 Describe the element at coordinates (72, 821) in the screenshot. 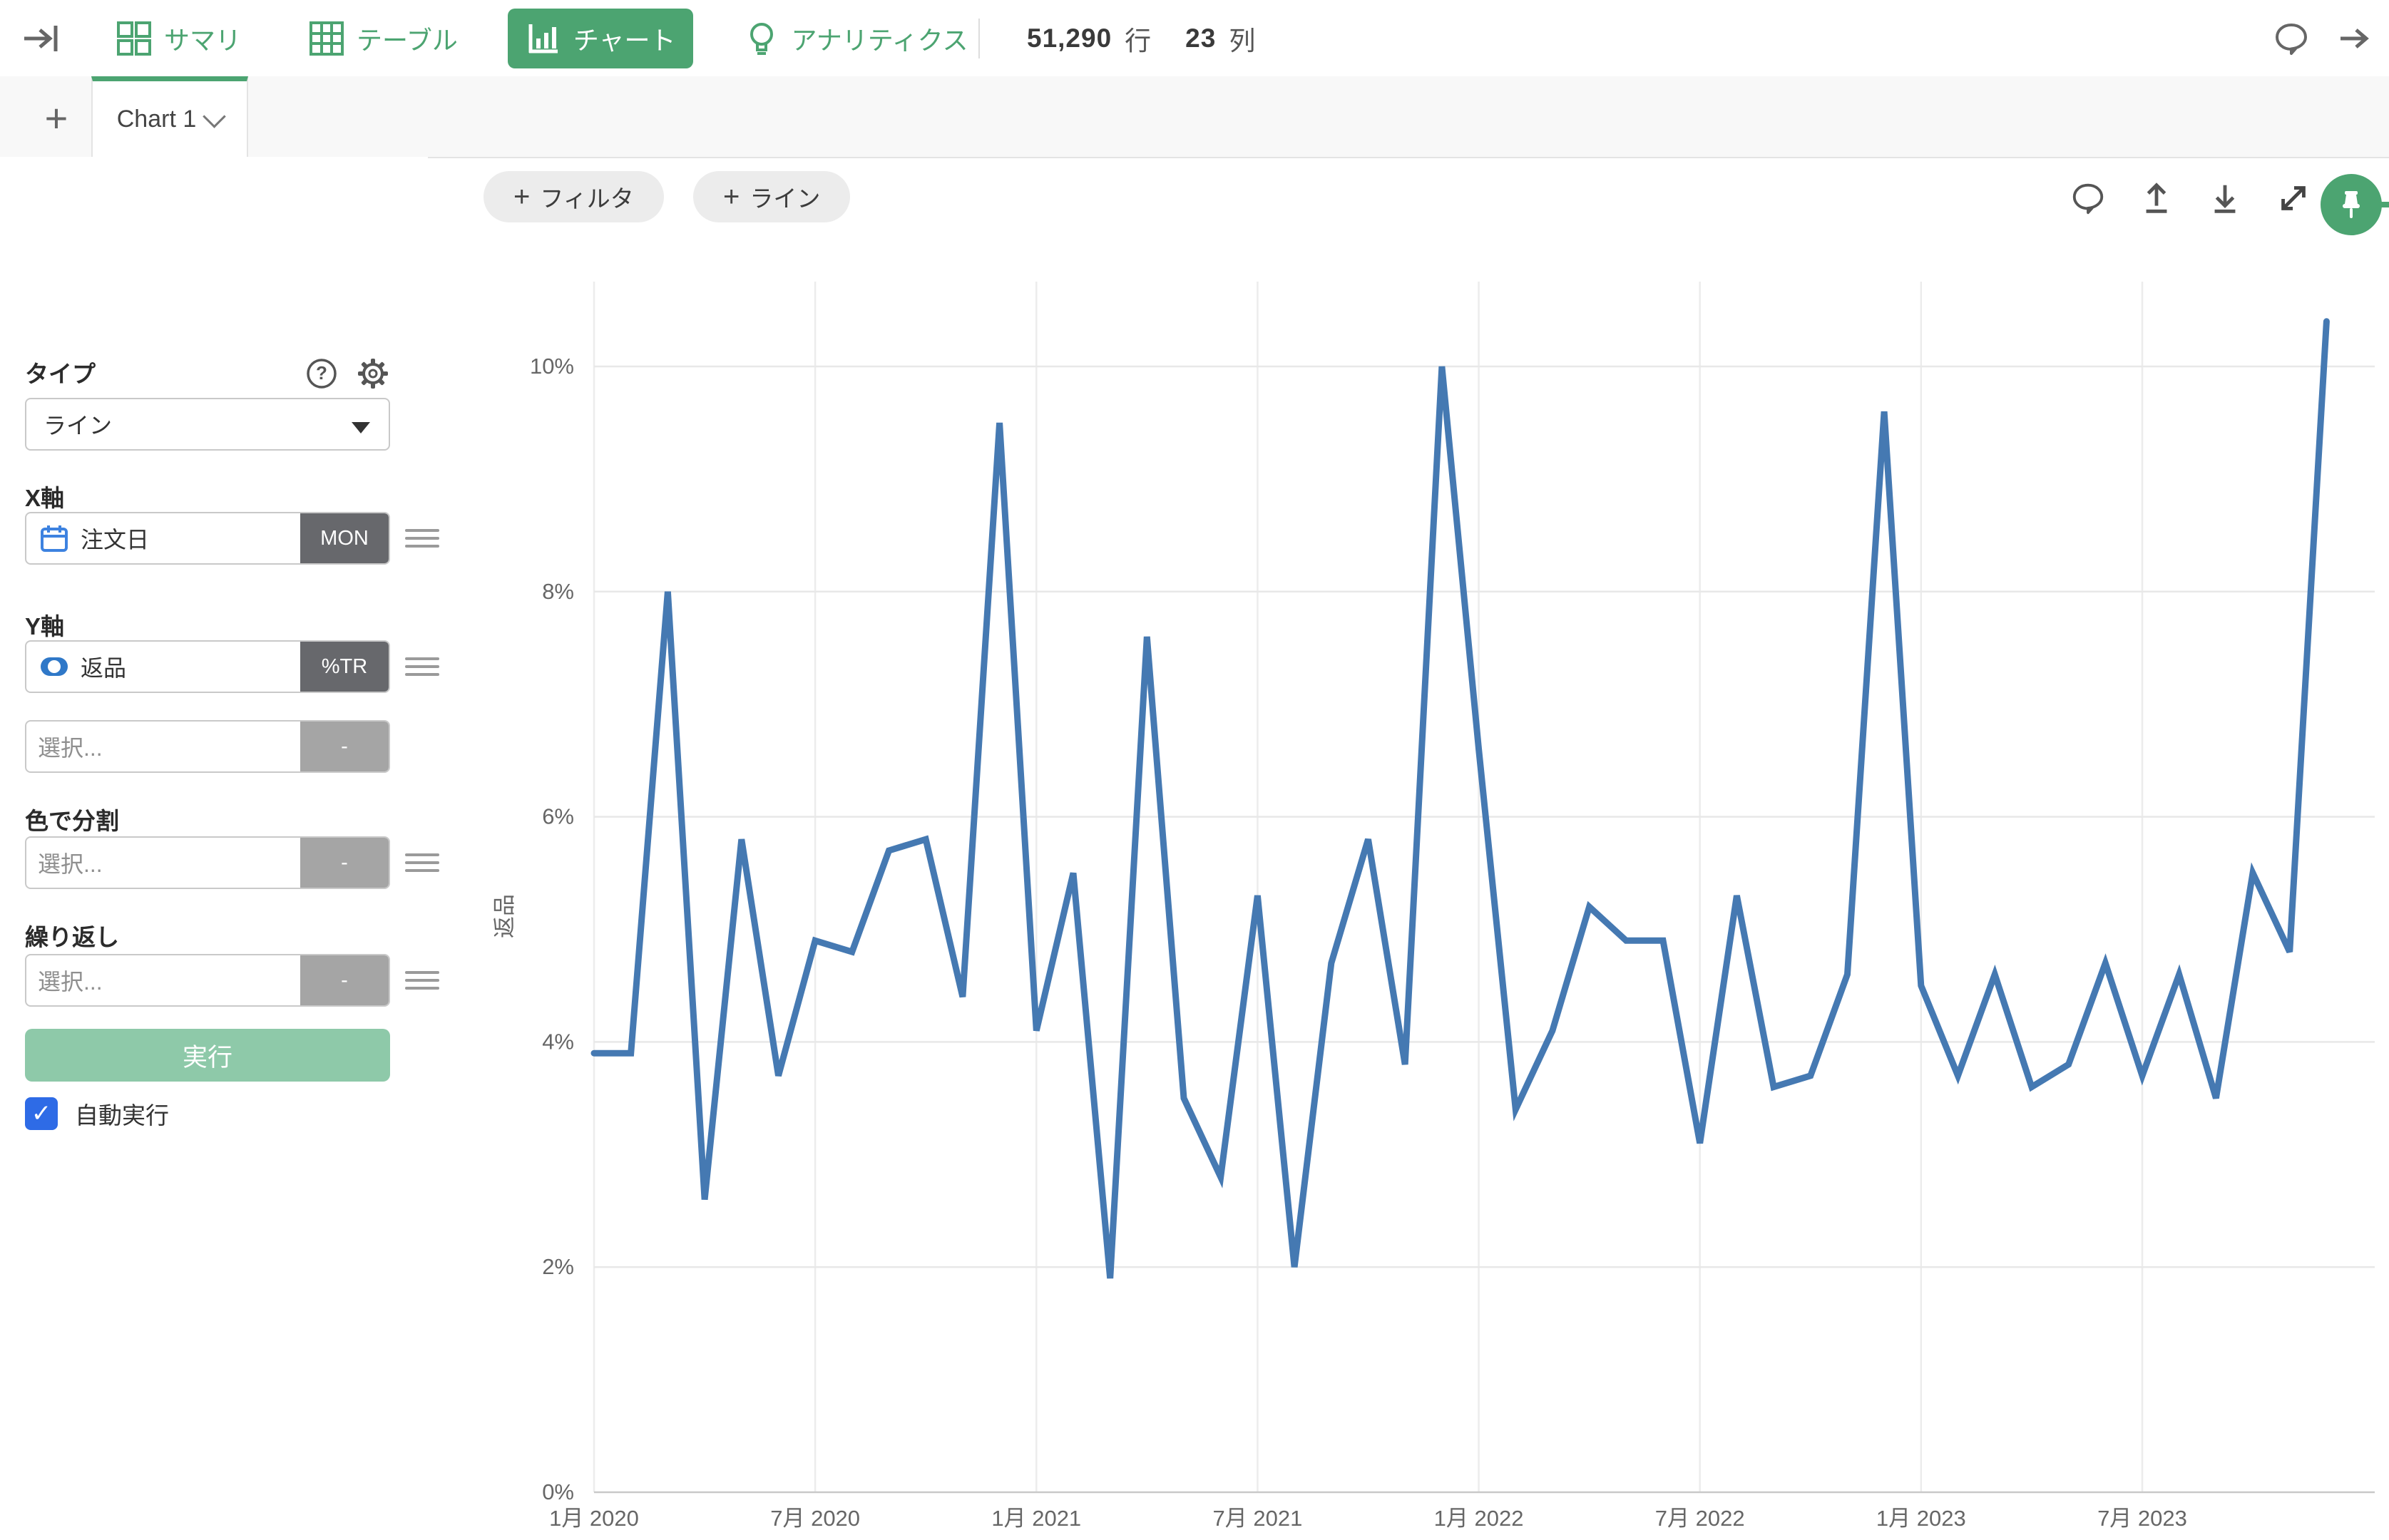

I see `split-color-label: 色で分割` at that location.